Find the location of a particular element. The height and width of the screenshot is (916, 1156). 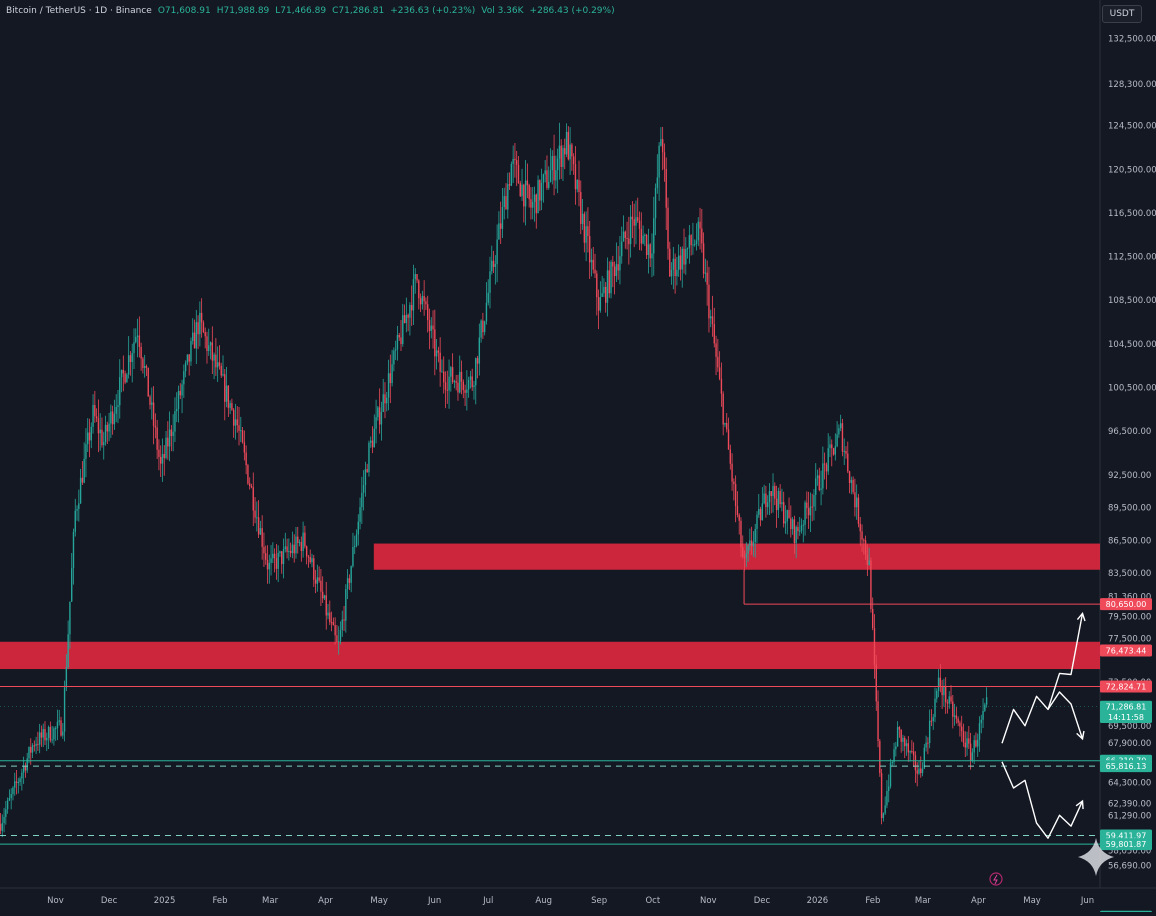

y-tick-label: 64,300.00 is located at coordinates (1129, 784).